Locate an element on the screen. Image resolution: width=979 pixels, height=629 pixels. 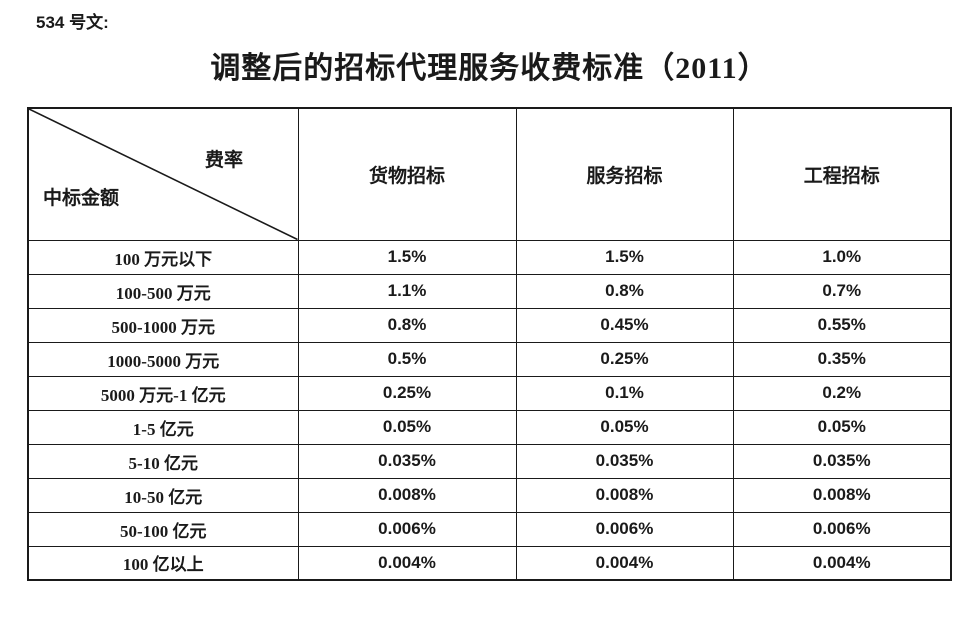
diagonal-divider-line is located at coordinates (163, 174).